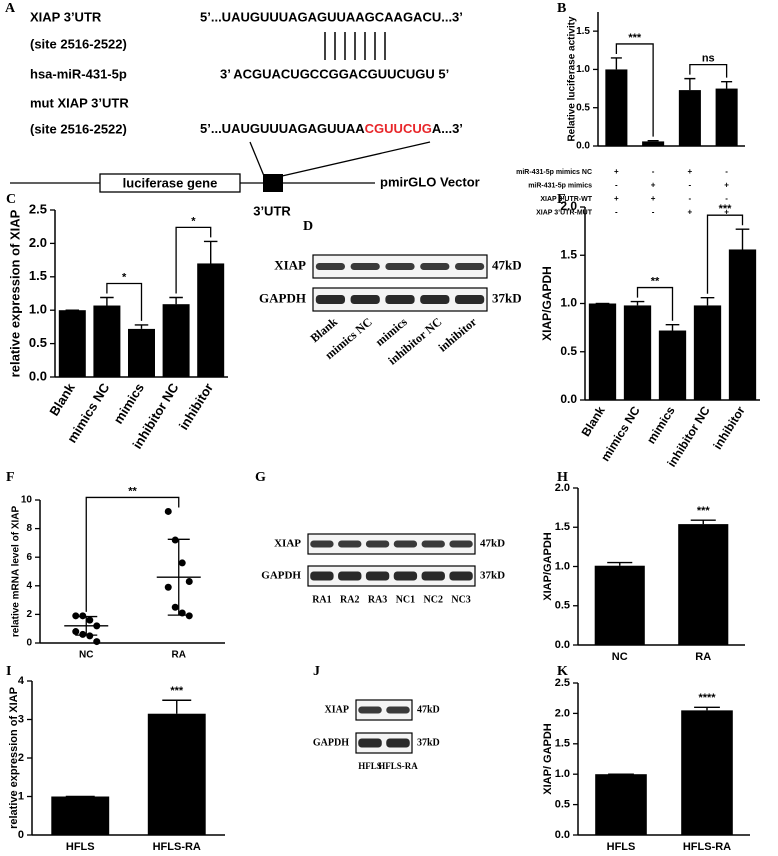  What do you see at coordinates (8, 671) in the screenshot?
I see `panel-label: I` at bounding box center [8, 671].